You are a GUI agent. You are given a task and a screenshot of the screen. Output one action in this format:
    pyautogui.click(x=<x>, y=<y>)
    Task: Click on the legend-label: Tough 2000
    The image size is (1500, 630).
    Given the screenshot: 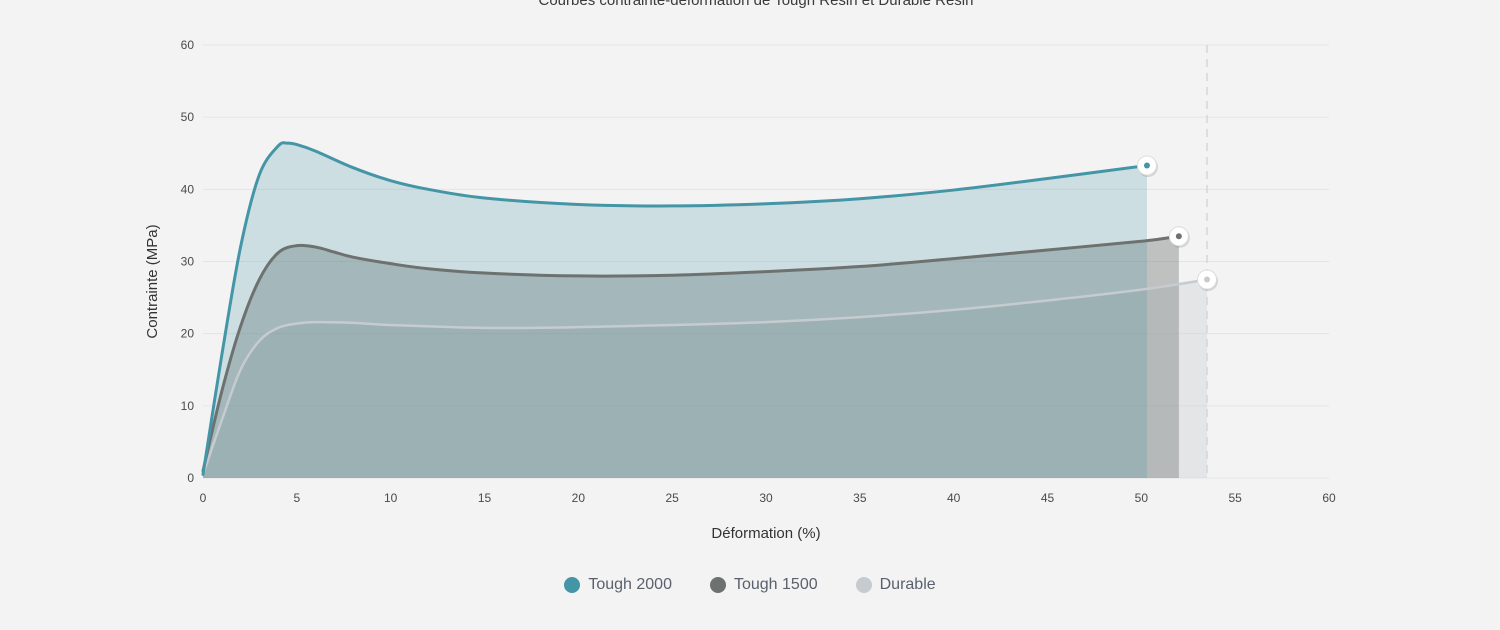 What is the action you would take?
    pyautogui.click(x=630, y=584)
    